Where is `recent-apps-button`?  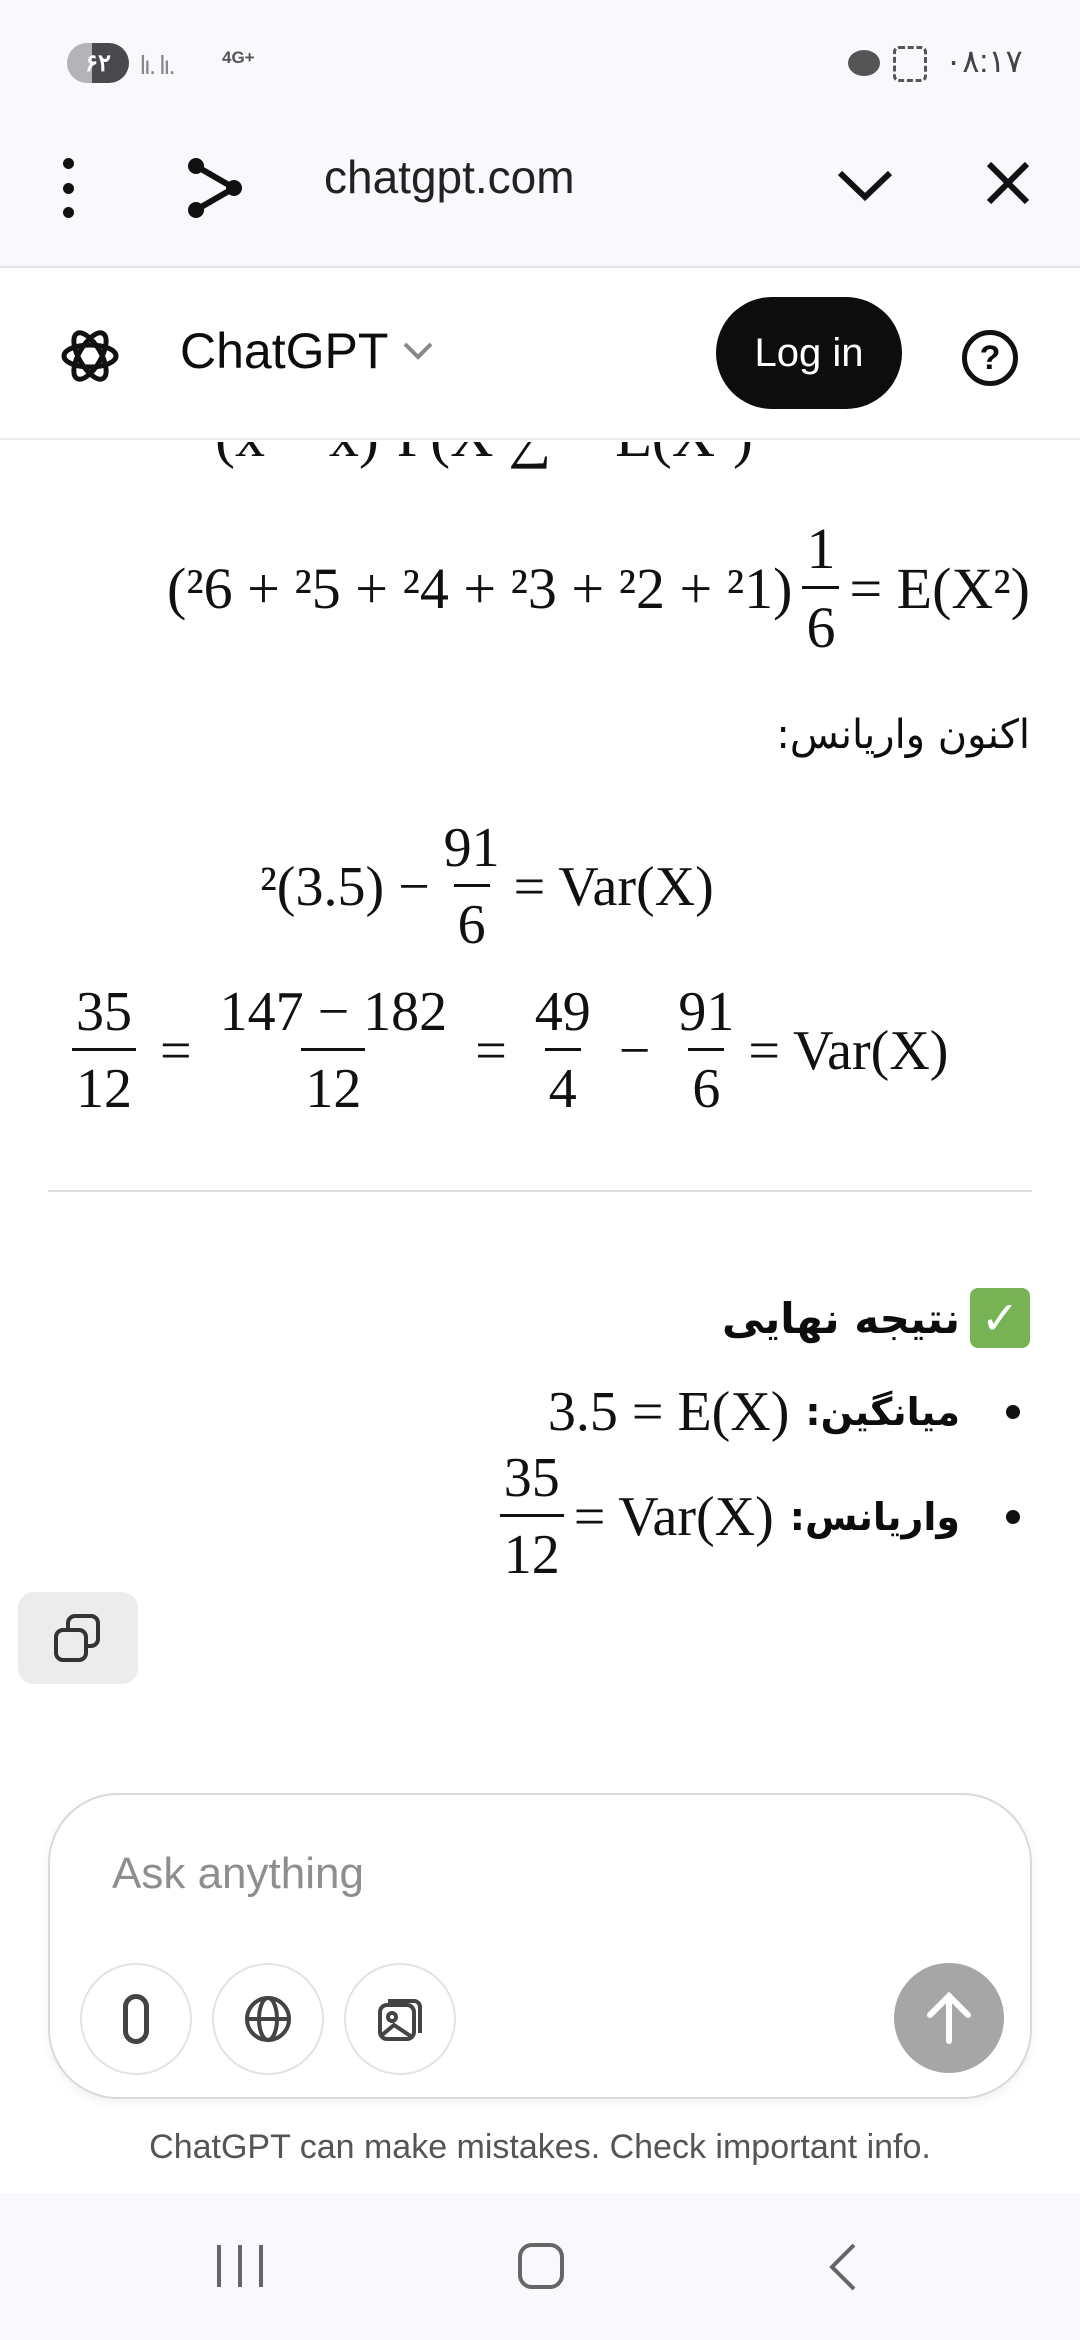
recent-apps-button is located at coordinates (240, 2266).